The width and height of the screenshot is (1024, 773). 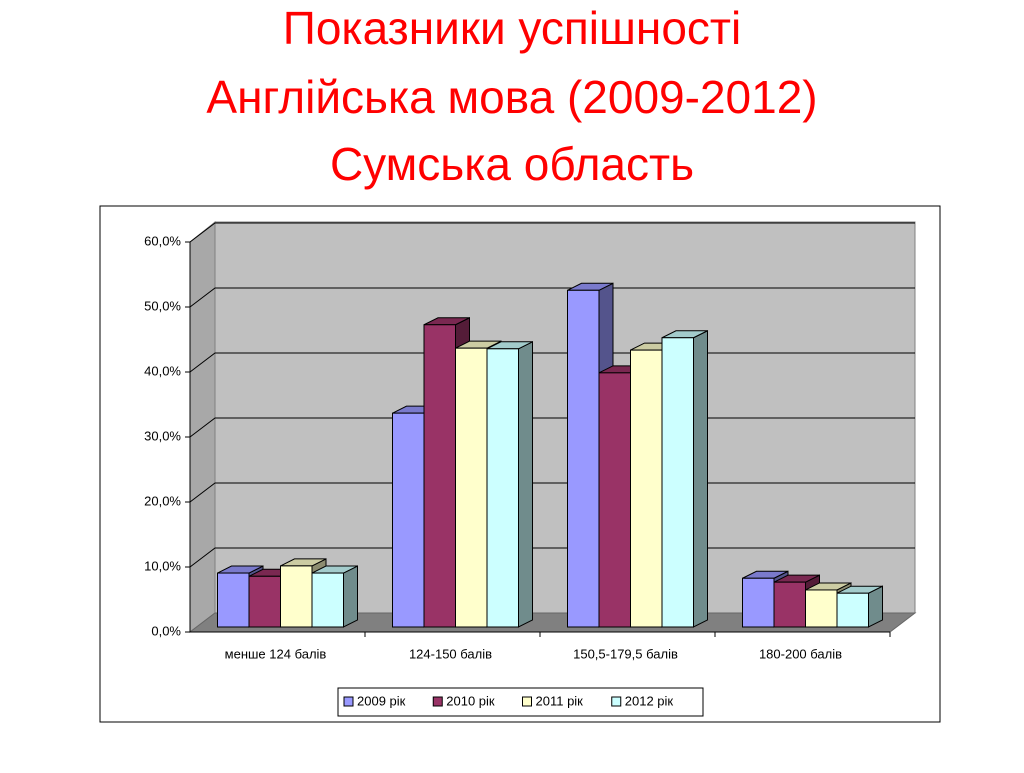 I want to click on legend-label: 2012 рік, so click(x=649, y=700).